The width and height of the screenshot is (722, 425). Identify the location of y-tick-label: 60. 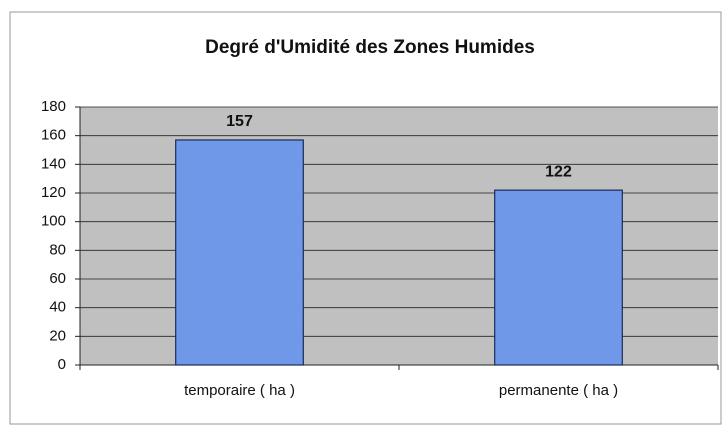
(57, 278).